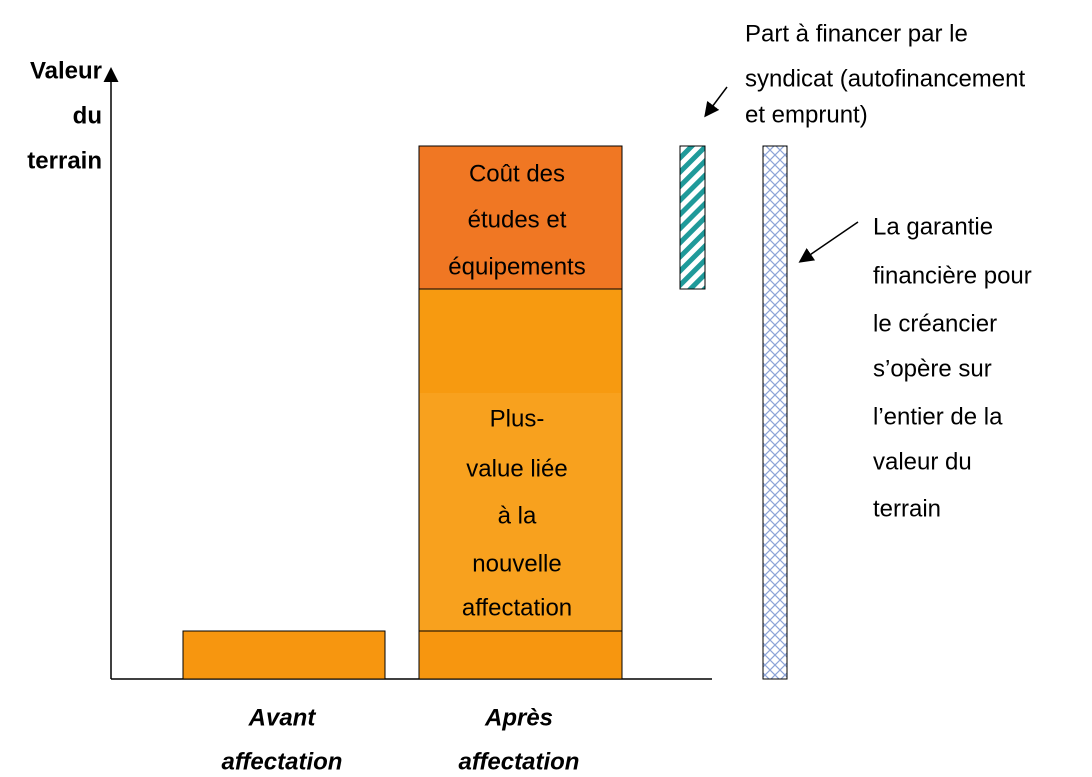  I want to click on arrows, so click(781, 174).